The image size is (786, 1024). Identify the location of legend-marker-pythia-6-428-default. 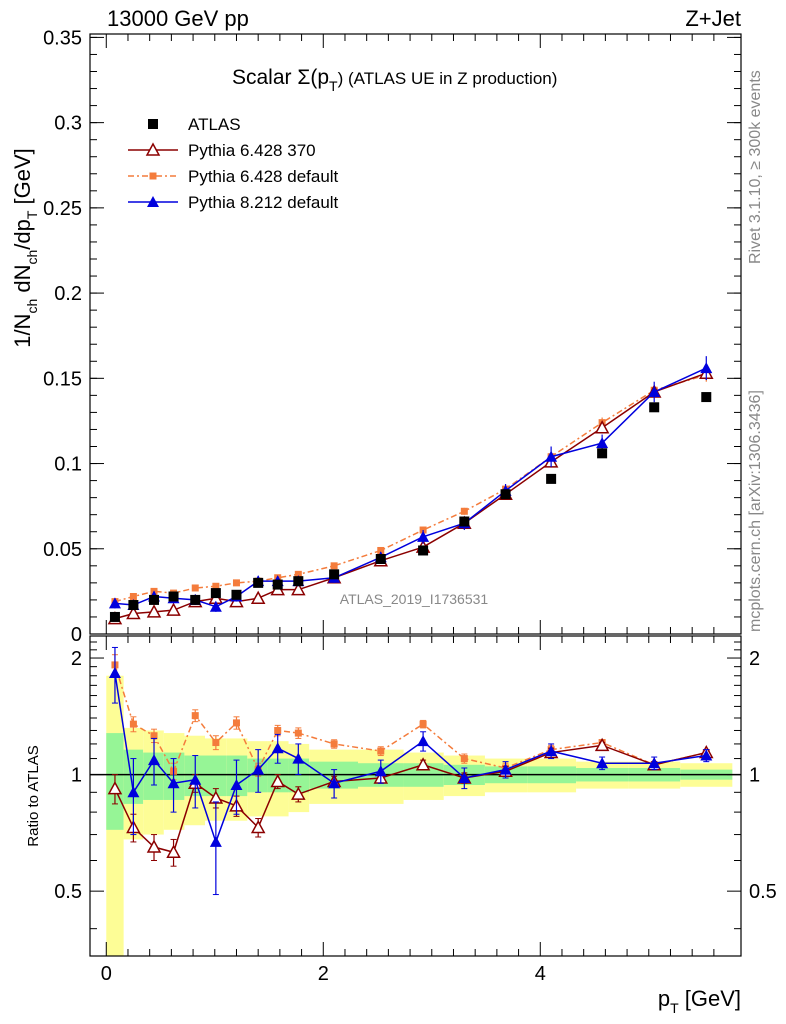
(153, 176).